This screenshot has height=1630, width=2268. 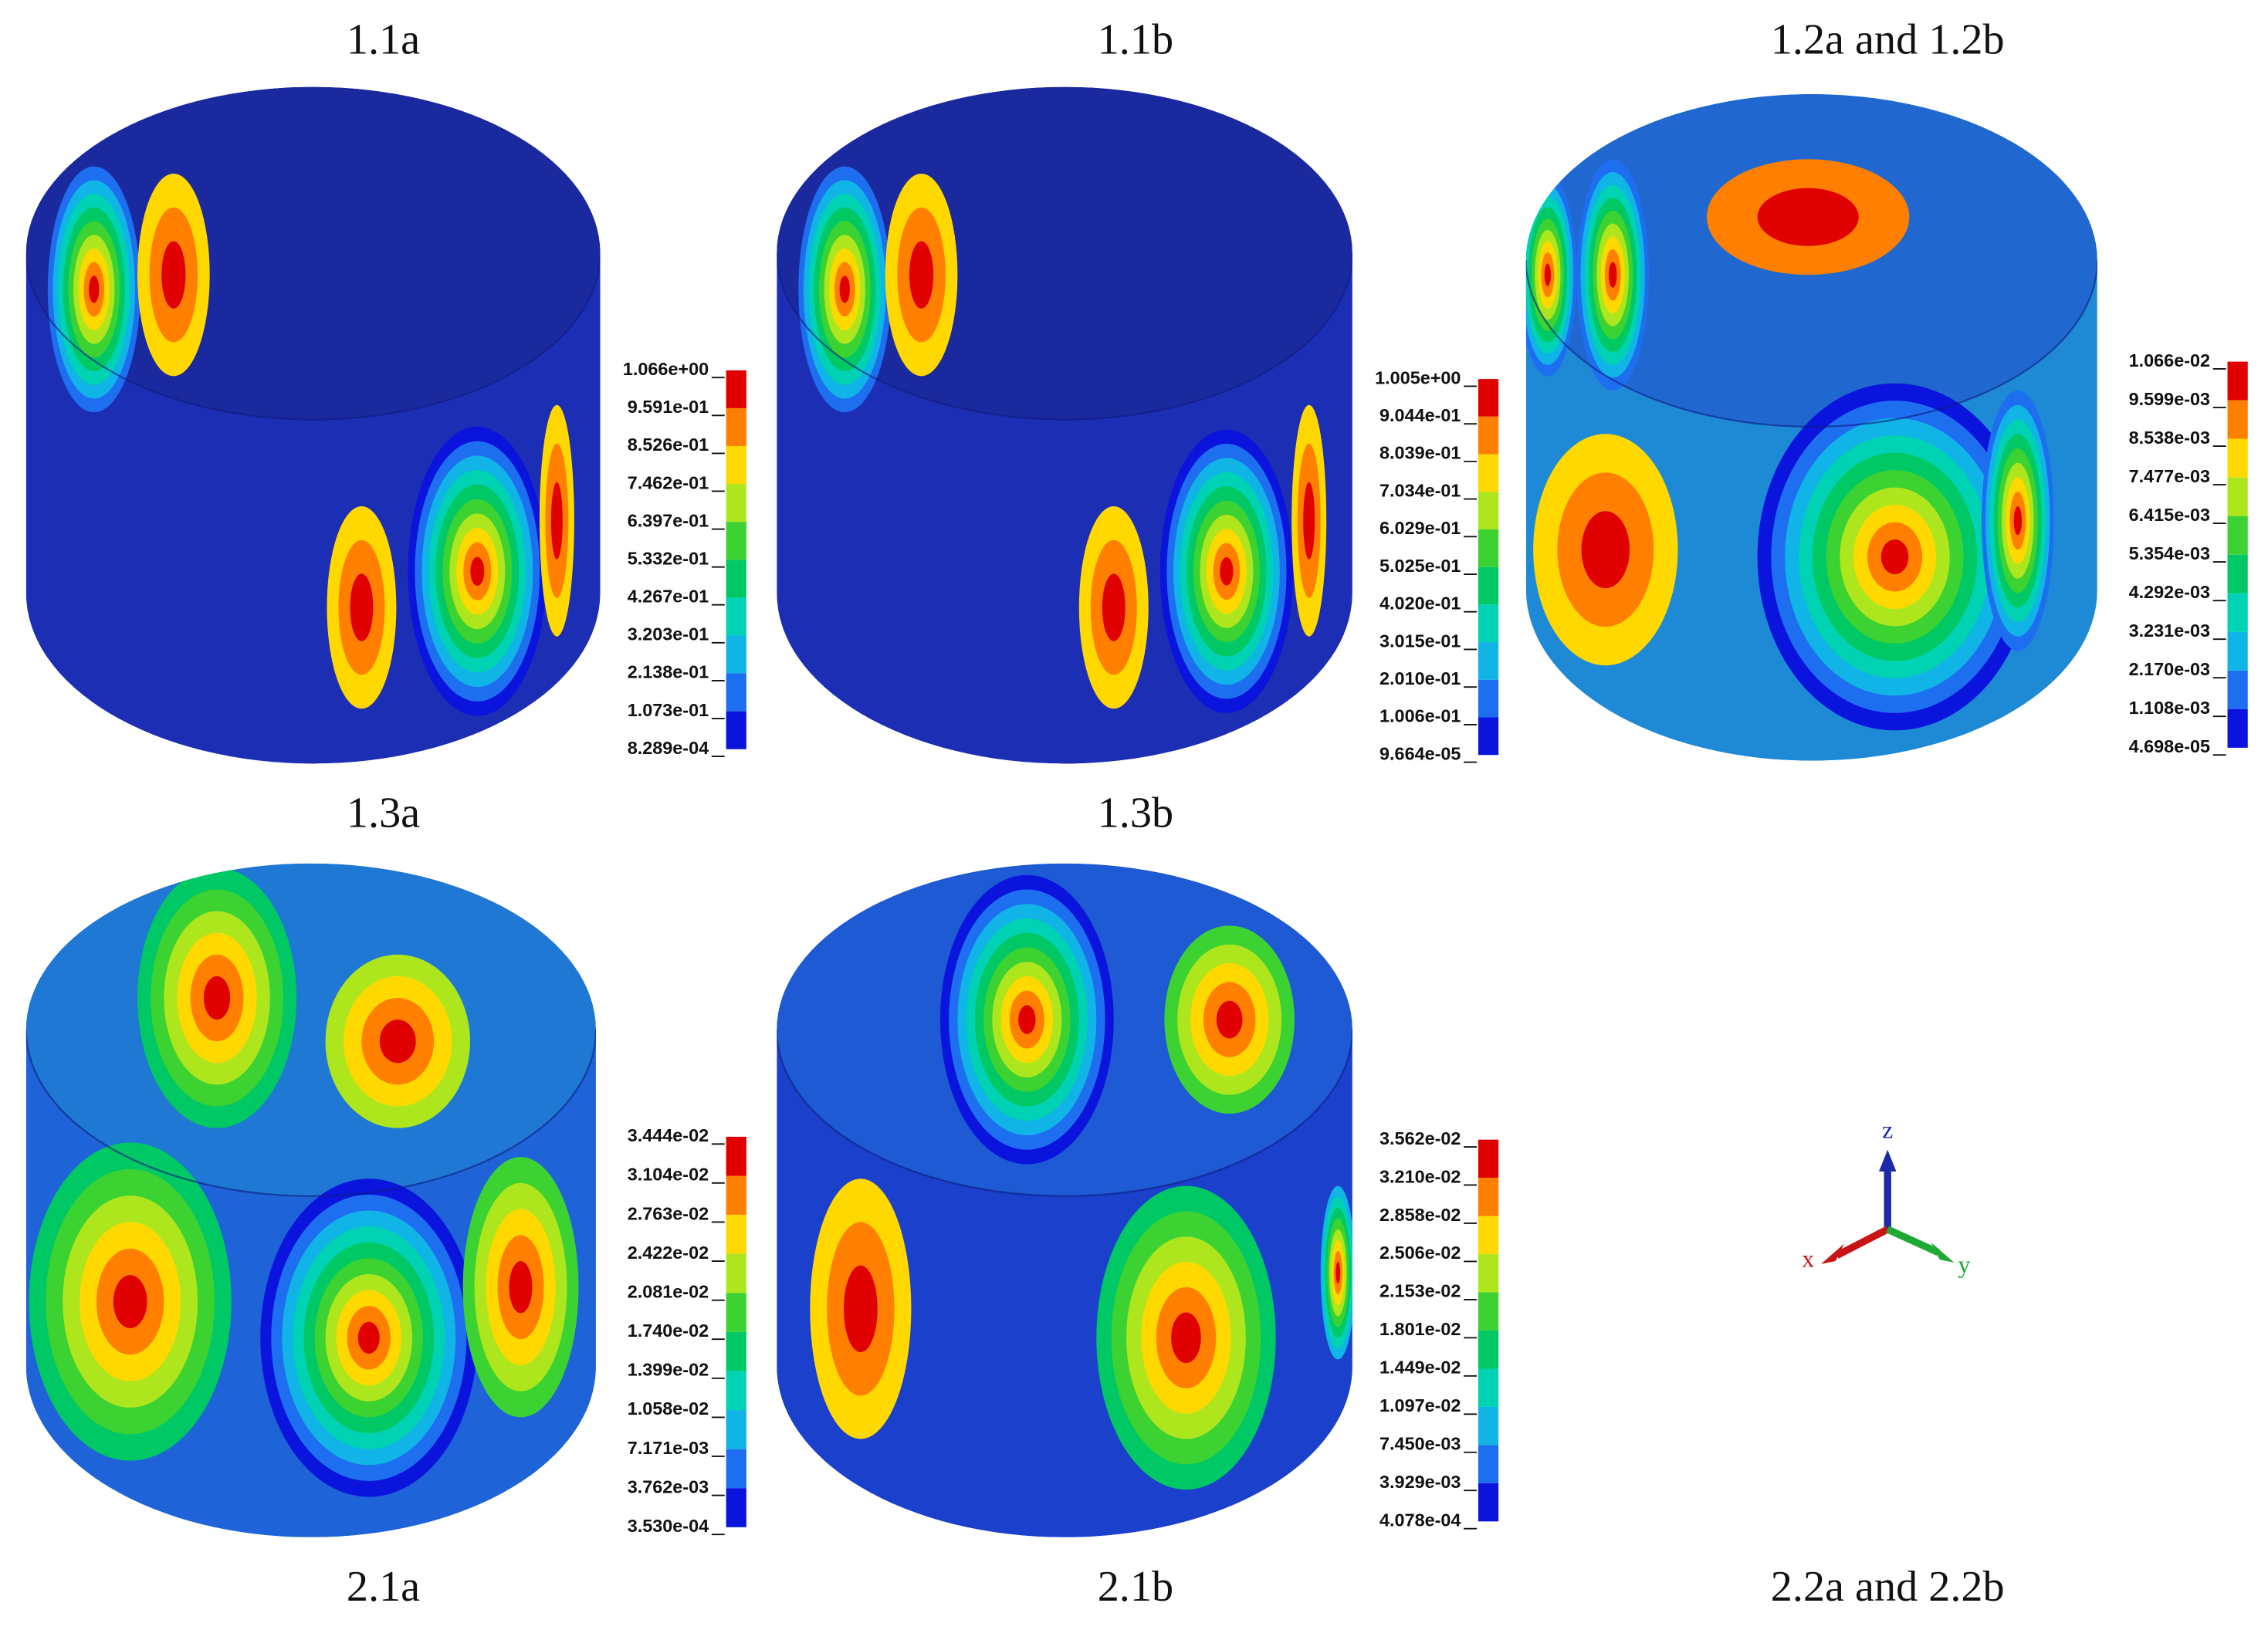 What do you see at coordinates (668, 558) in the screenshot?
I see `legend-label: 5.332e-01` at bounding box center [668, 558].